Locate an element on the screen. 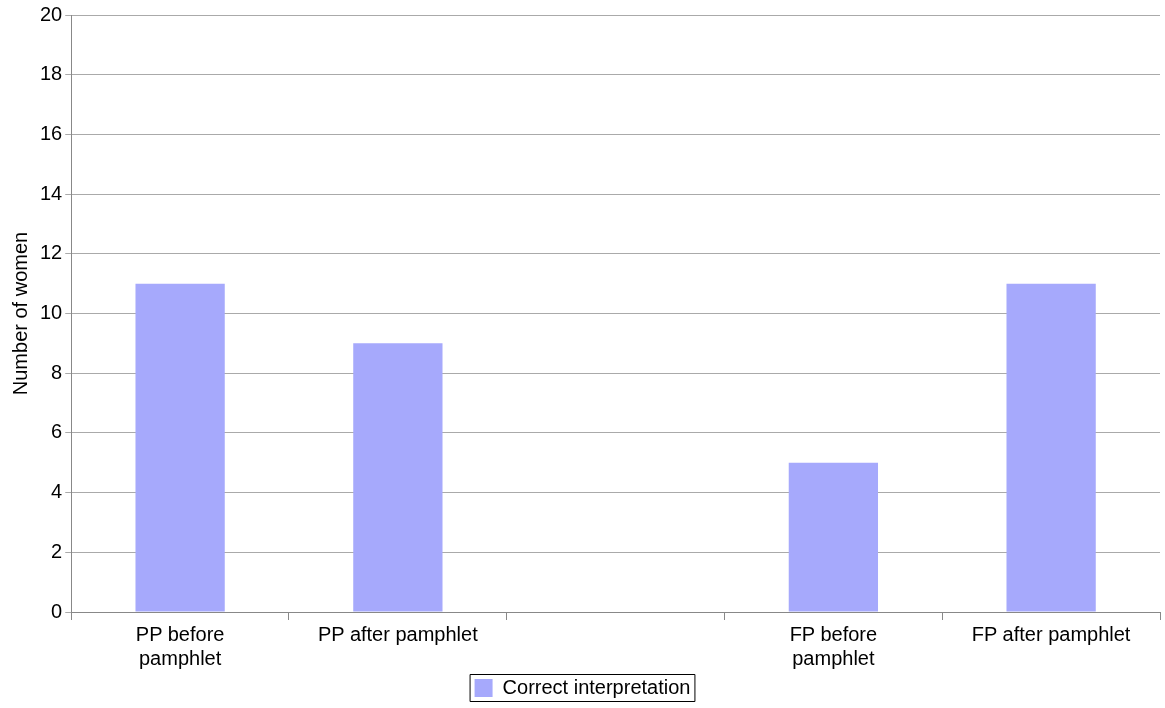  y-tick-label: 10 is located at coordinates (51, 312).